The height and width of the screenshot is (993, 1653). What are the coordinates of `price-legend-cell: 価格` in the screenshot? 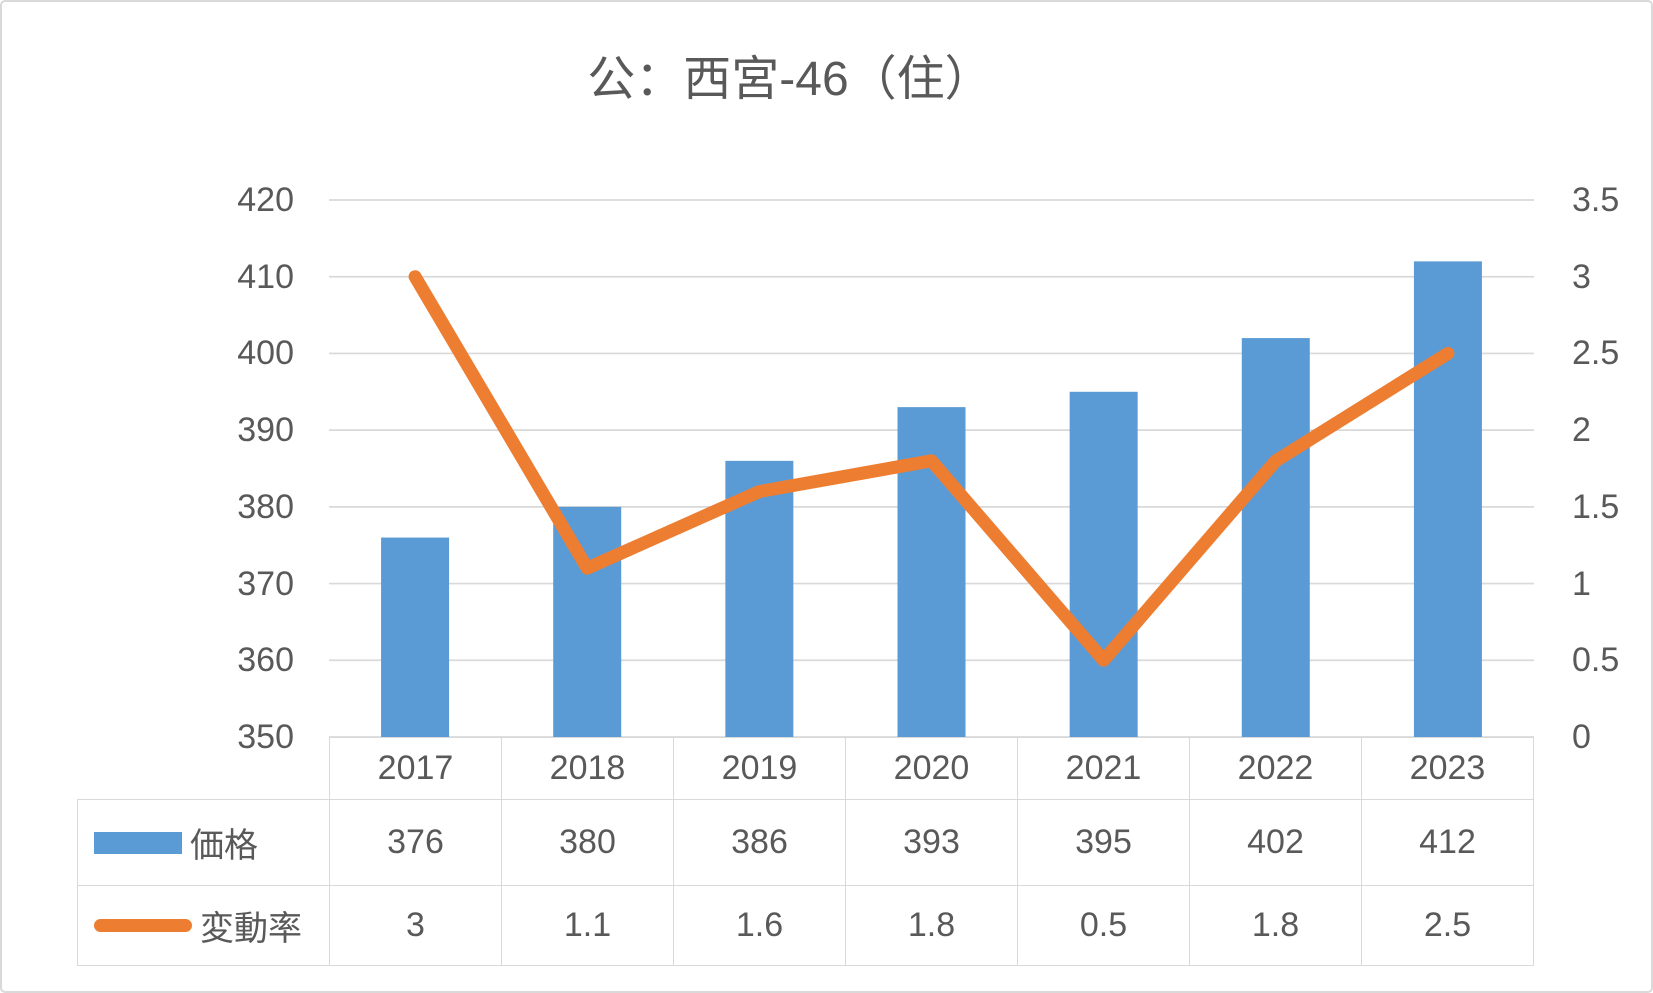 It's located at (203, 842).